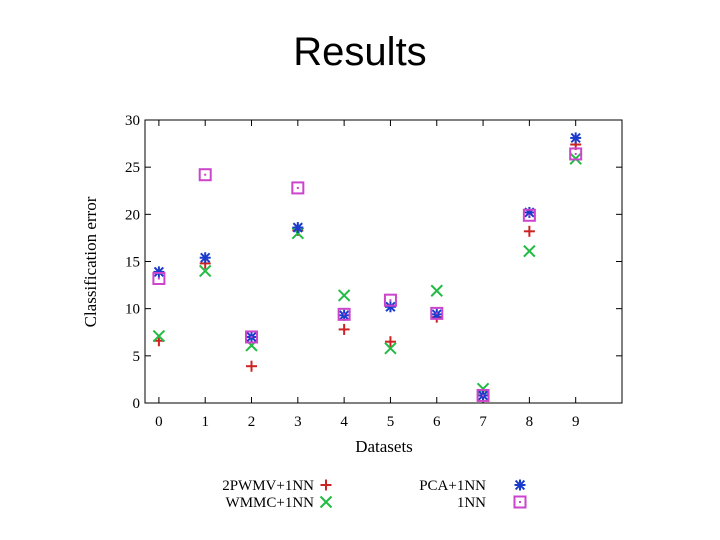 This screenshot has width=720, height=540. Describe the element at coordinates (132, 168) in the screenshot. I see `y-tick-label: 25` at that location.